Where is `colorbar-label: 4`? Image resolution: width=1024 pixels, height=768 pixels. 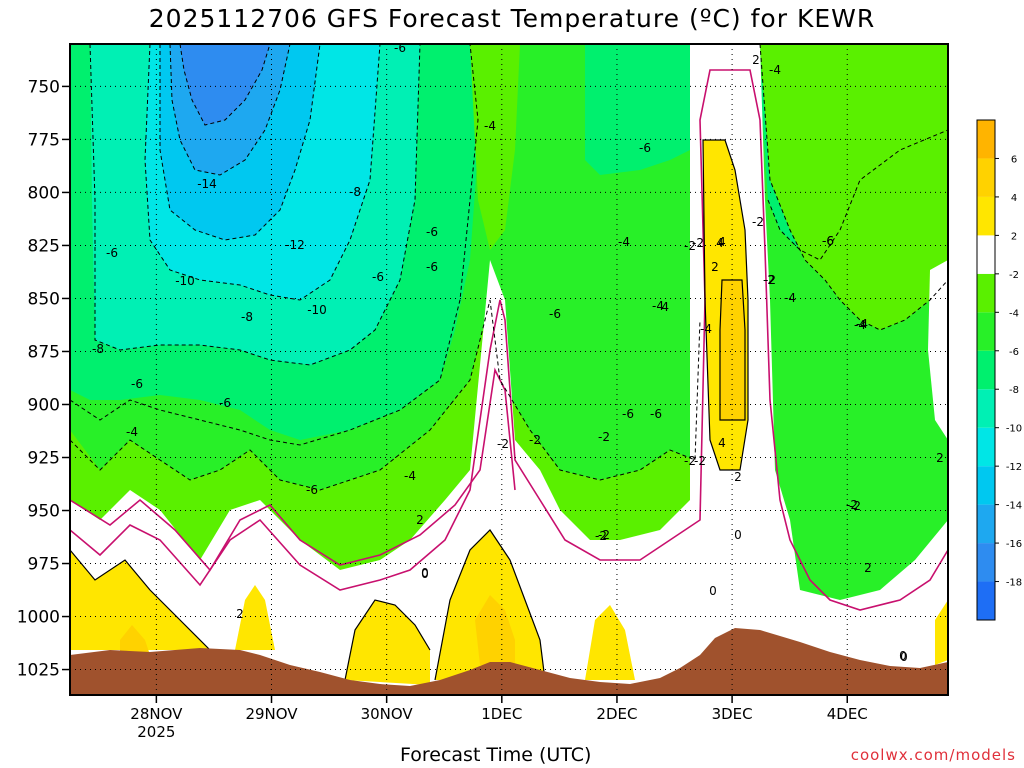 colorbar-label: 4 is located at coordinates (1014, 198).